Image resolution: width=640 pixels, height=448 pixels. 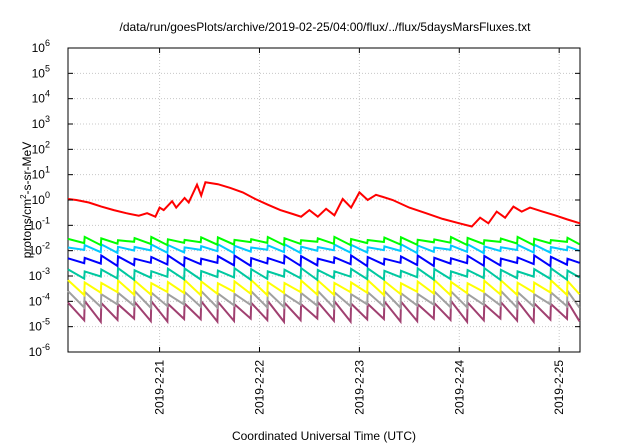 I want to click on x-tick-label: 2019-2-25, so click(x=559, y=387).